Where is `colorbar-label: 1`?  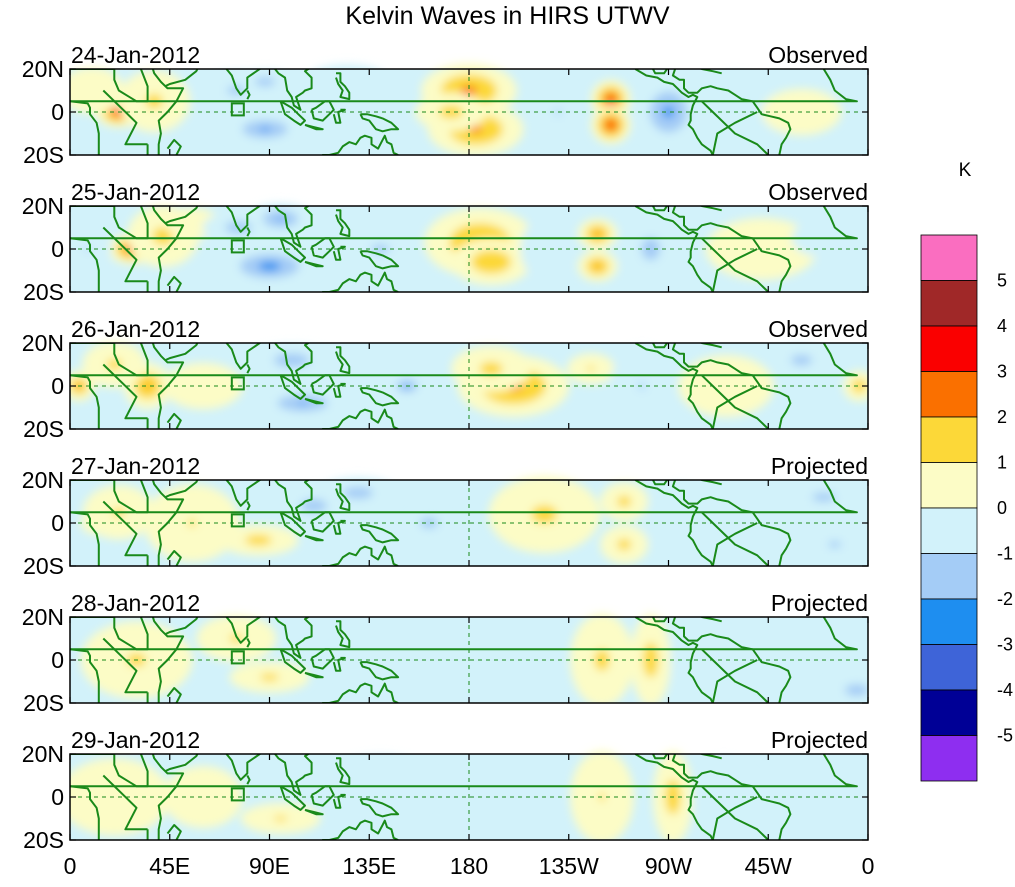 colorbar-label: 1 is located at coordinates (1002, 463).